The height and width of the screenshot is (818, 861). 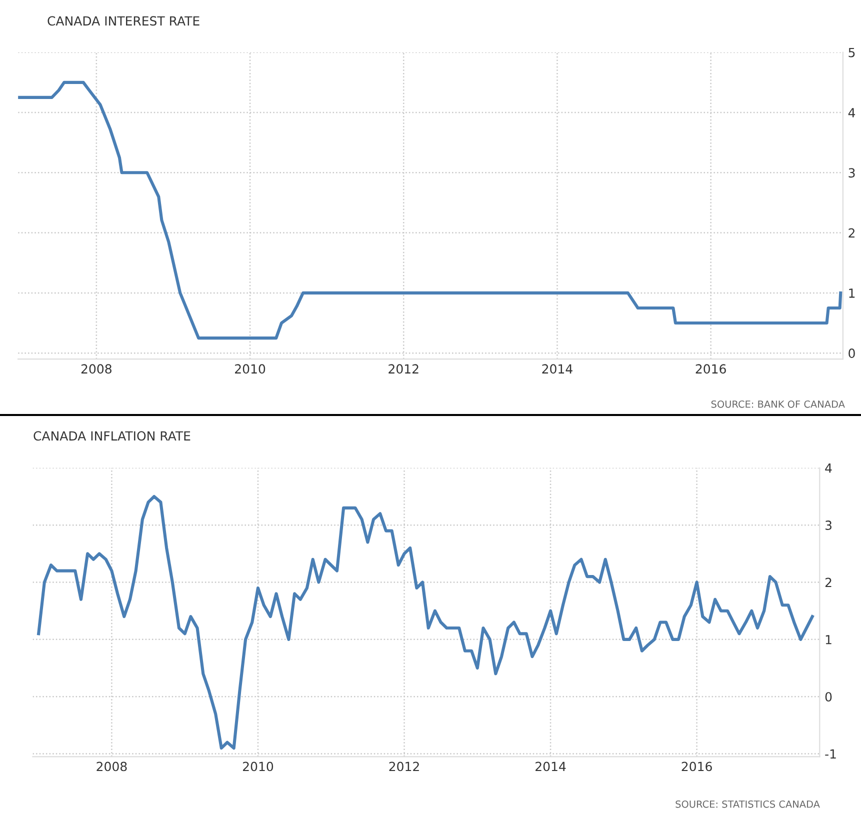 I want to click on y-tick-label: -1, so click(x=830, y=754).